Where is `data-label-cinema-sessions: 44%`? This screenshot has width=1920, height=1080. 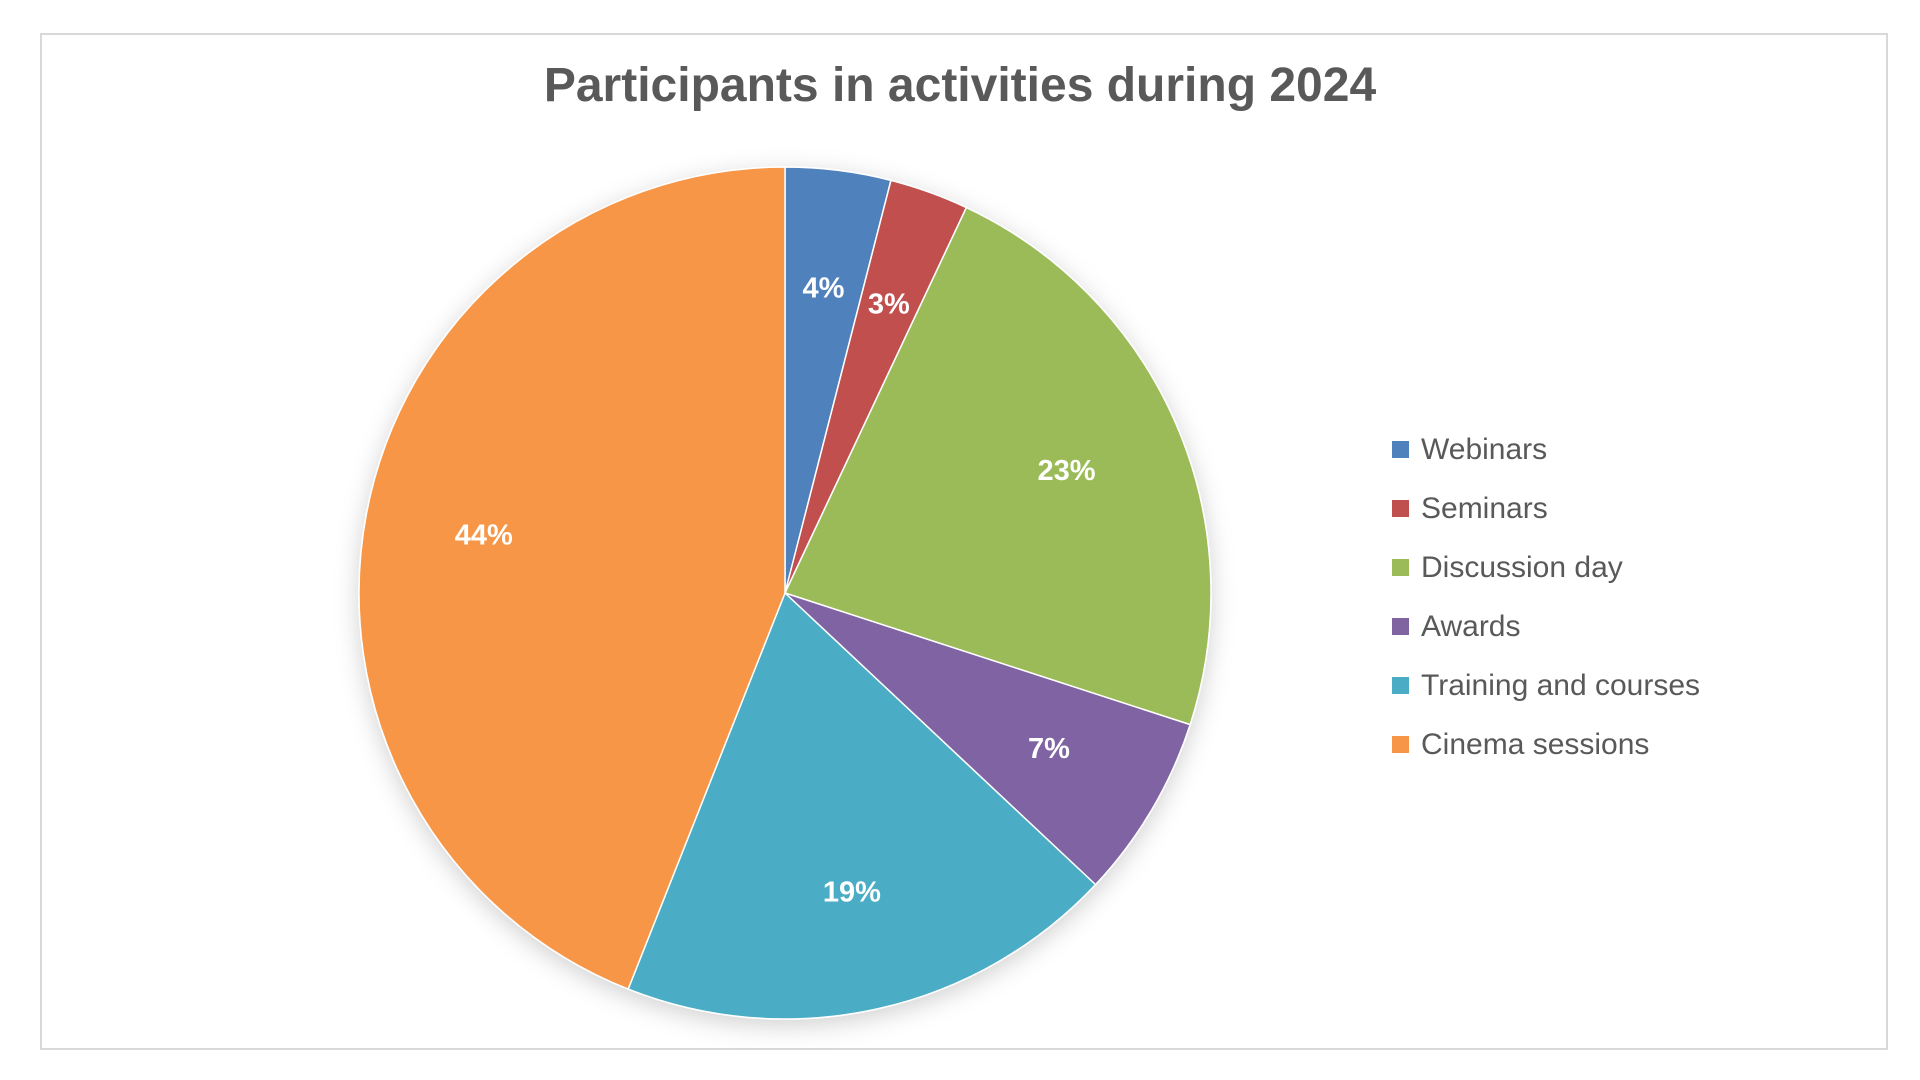 data-label-cinema-sessions: 44% is located at coordinates (484, 536).